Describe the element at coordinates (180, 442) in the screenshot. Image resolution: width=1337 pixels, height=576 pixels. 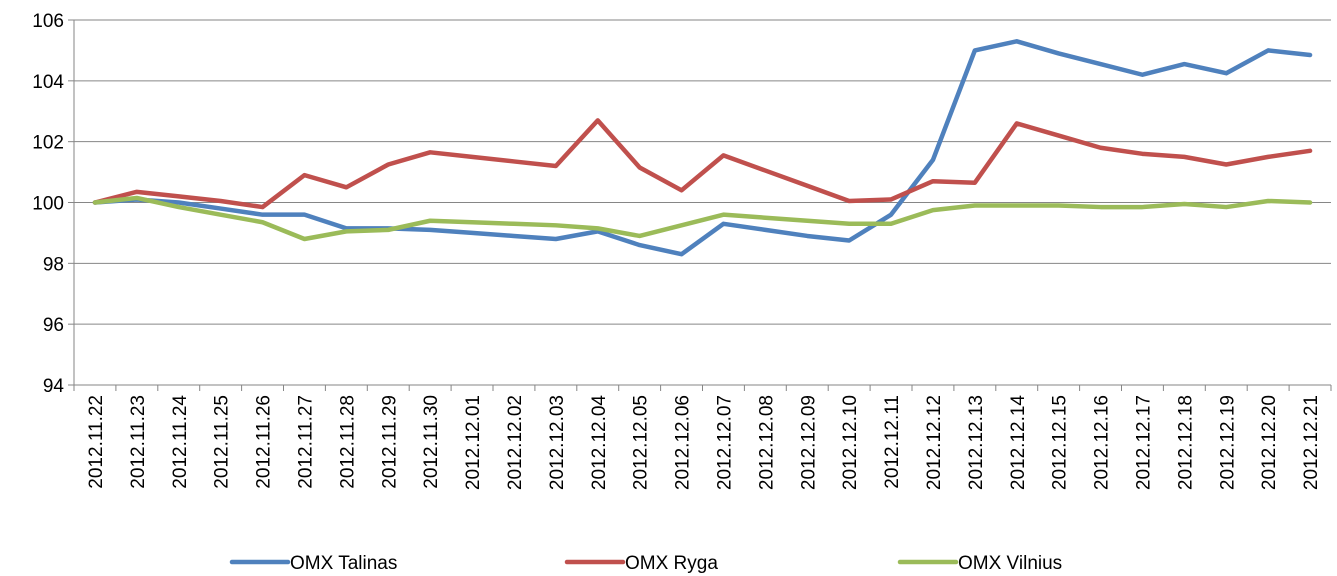
I see `x-tick-label: 2012.11.24` at that location.